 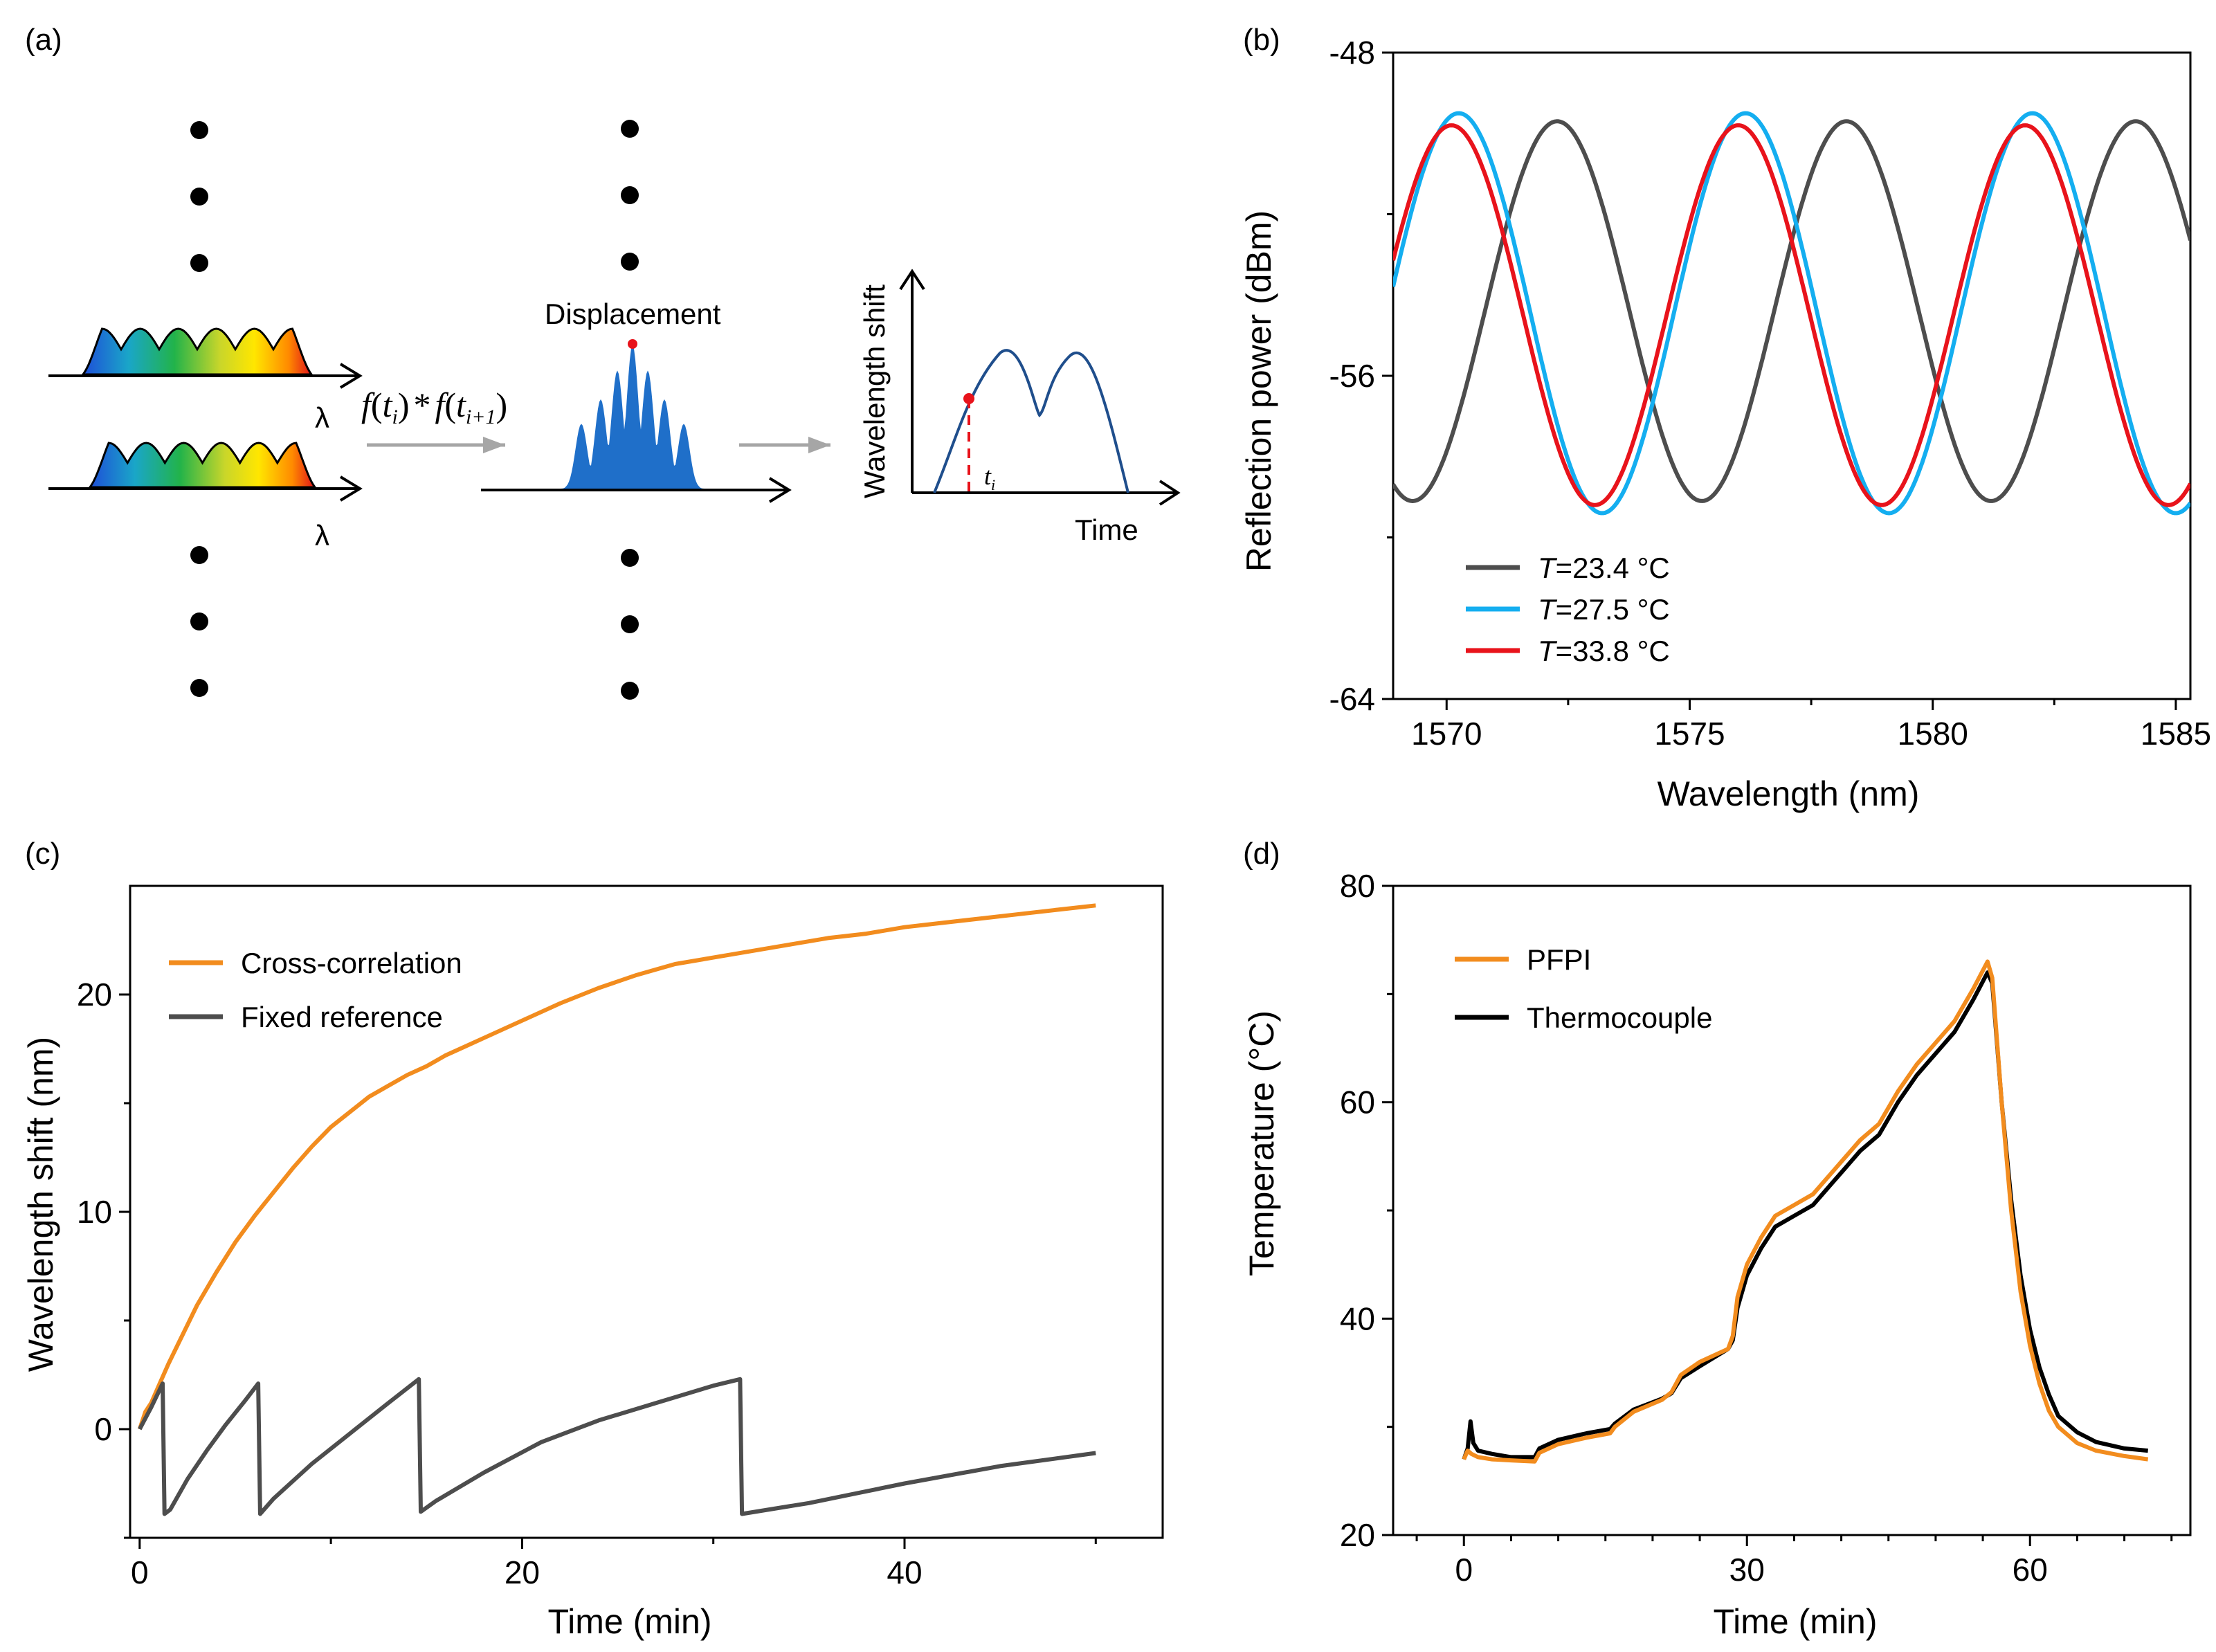 I want to click on y-tick-label: -48, so click(x=1352, y=53).